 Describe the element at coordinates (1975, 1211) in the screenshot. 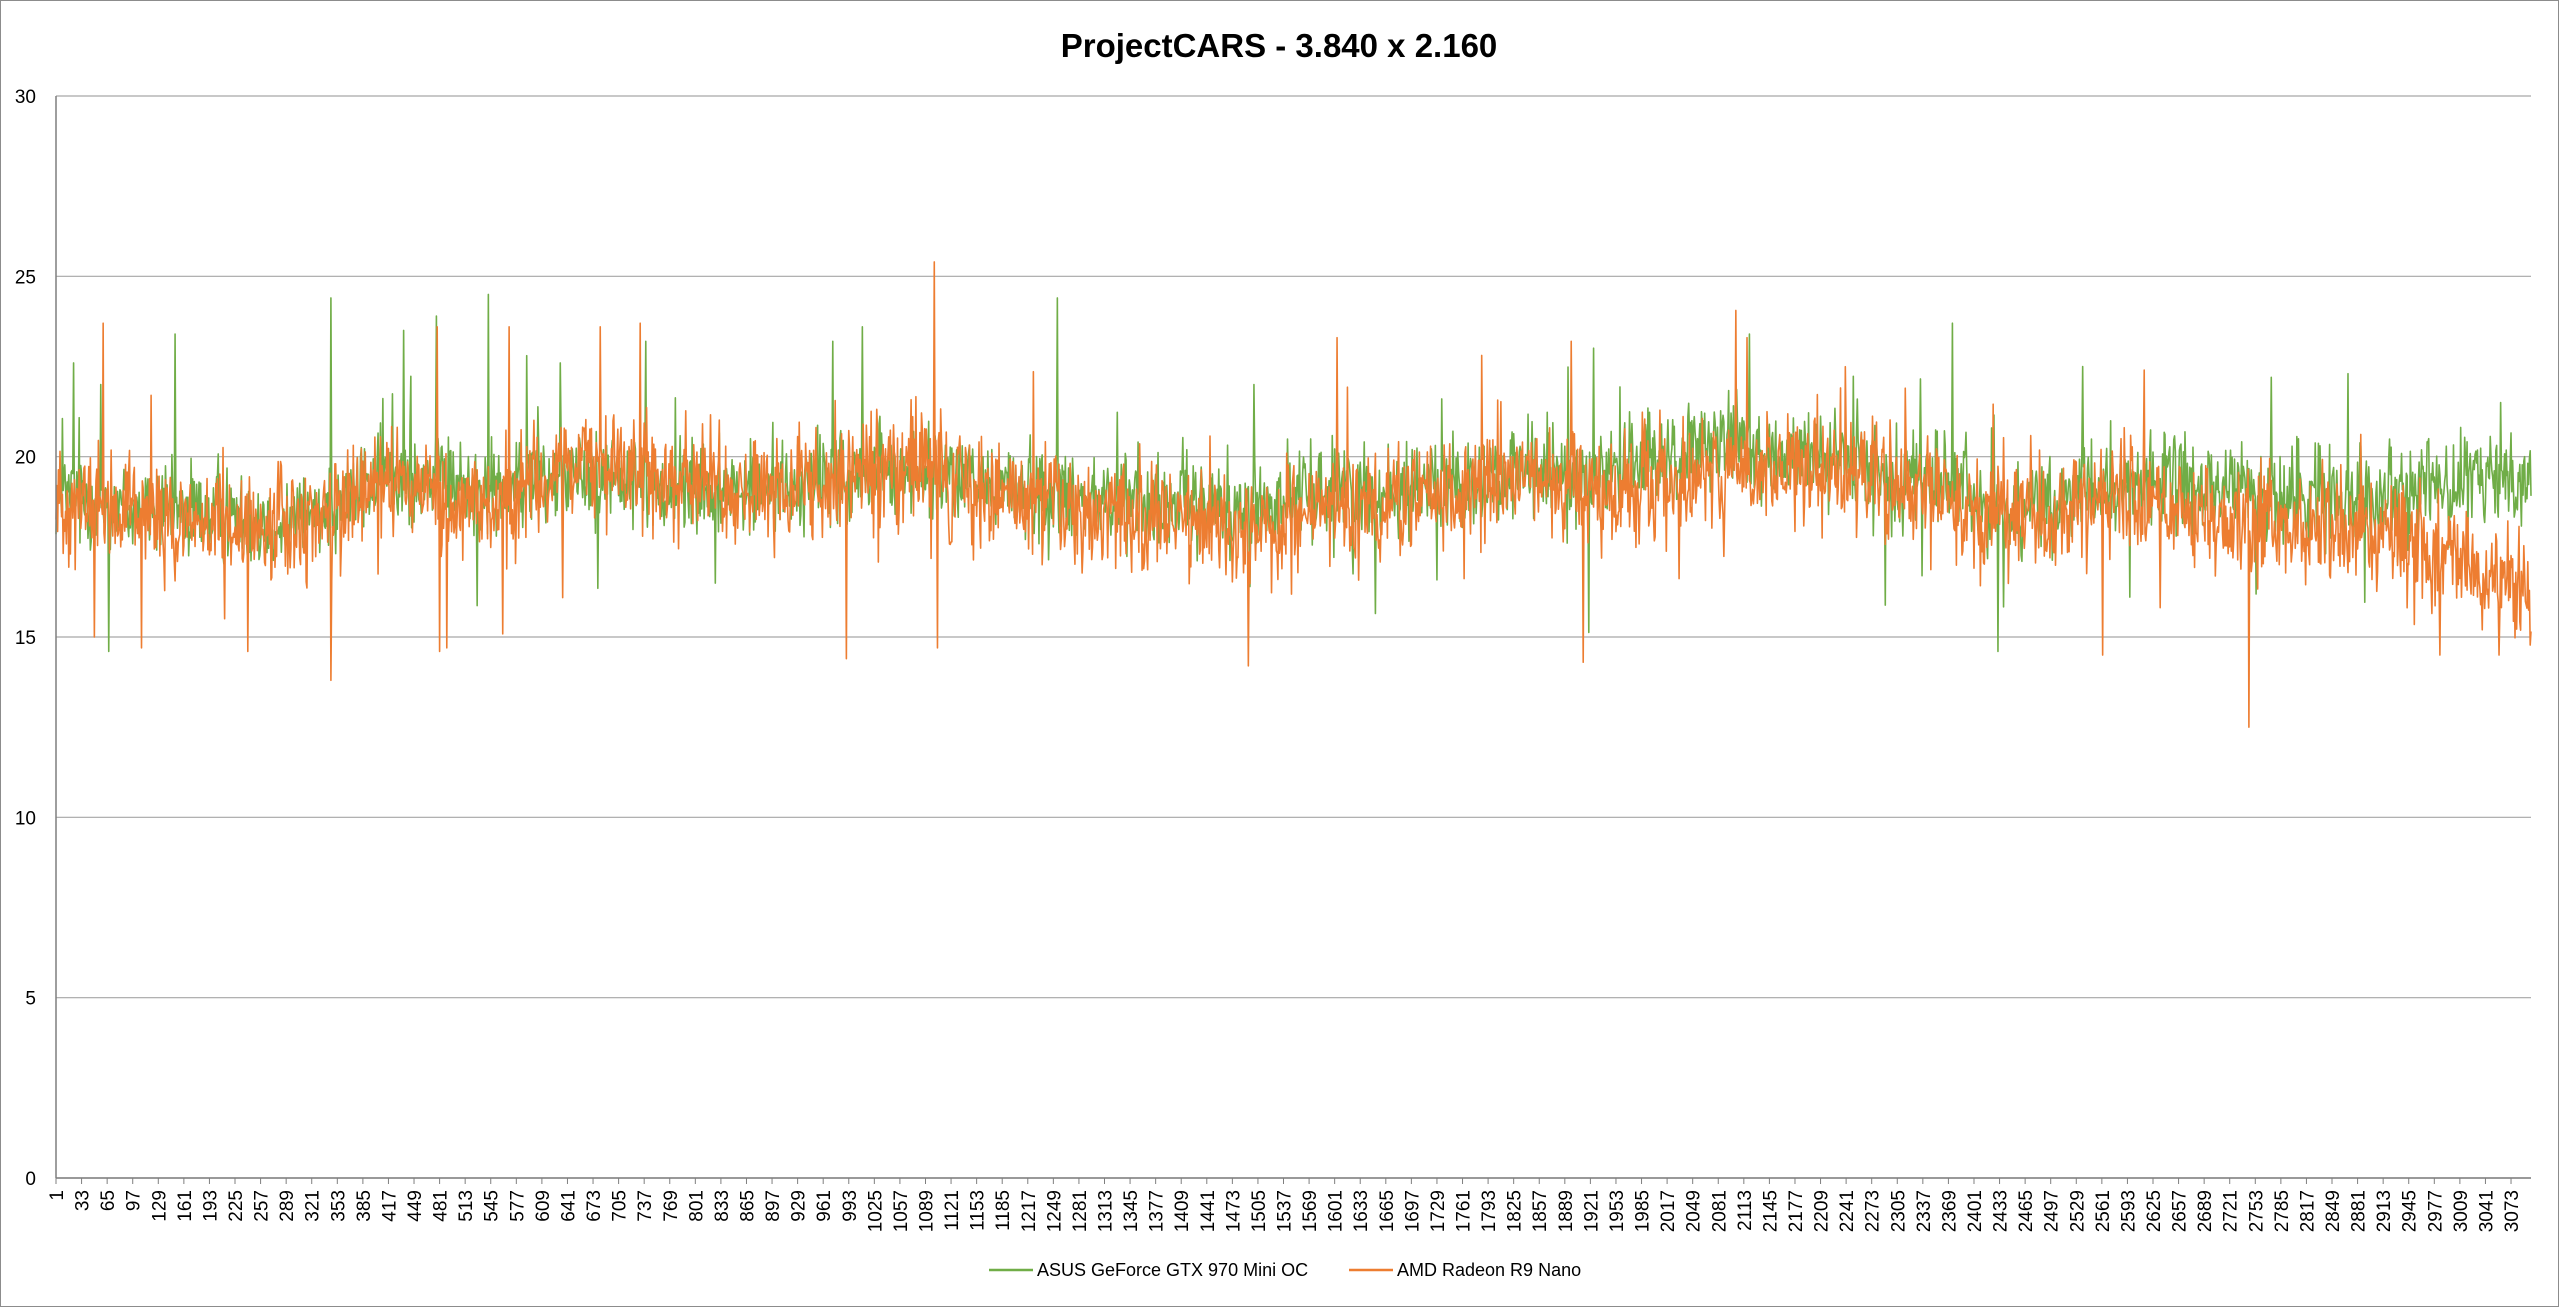

I see `x-tick-label: 2401` at that location.